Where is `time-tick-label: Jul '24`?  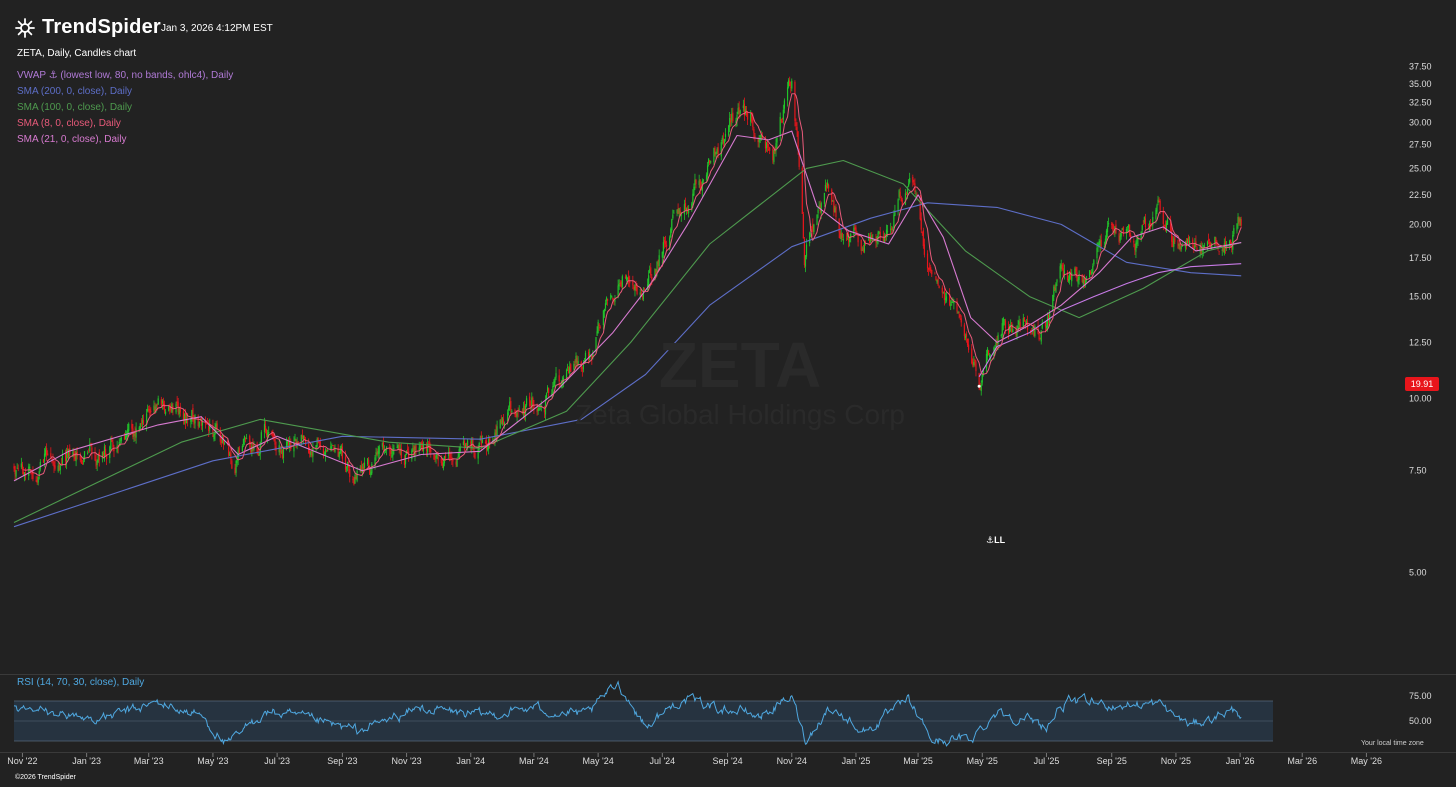 time-tick-label: Jul '24 is located at coordinates (662, 761).